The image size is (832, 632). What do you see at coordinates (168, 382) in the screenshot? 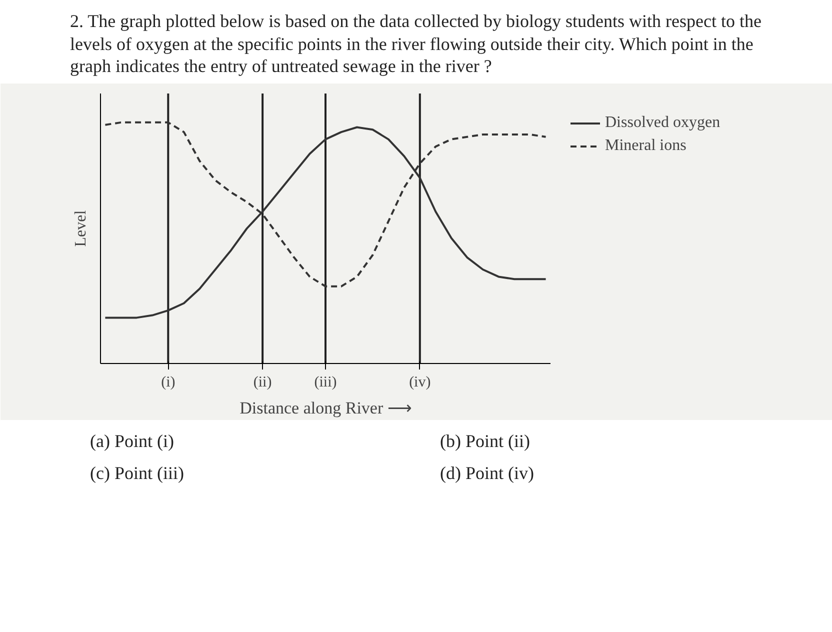
I see `x-tick-label: (i)` at bounding box center [168, 382].